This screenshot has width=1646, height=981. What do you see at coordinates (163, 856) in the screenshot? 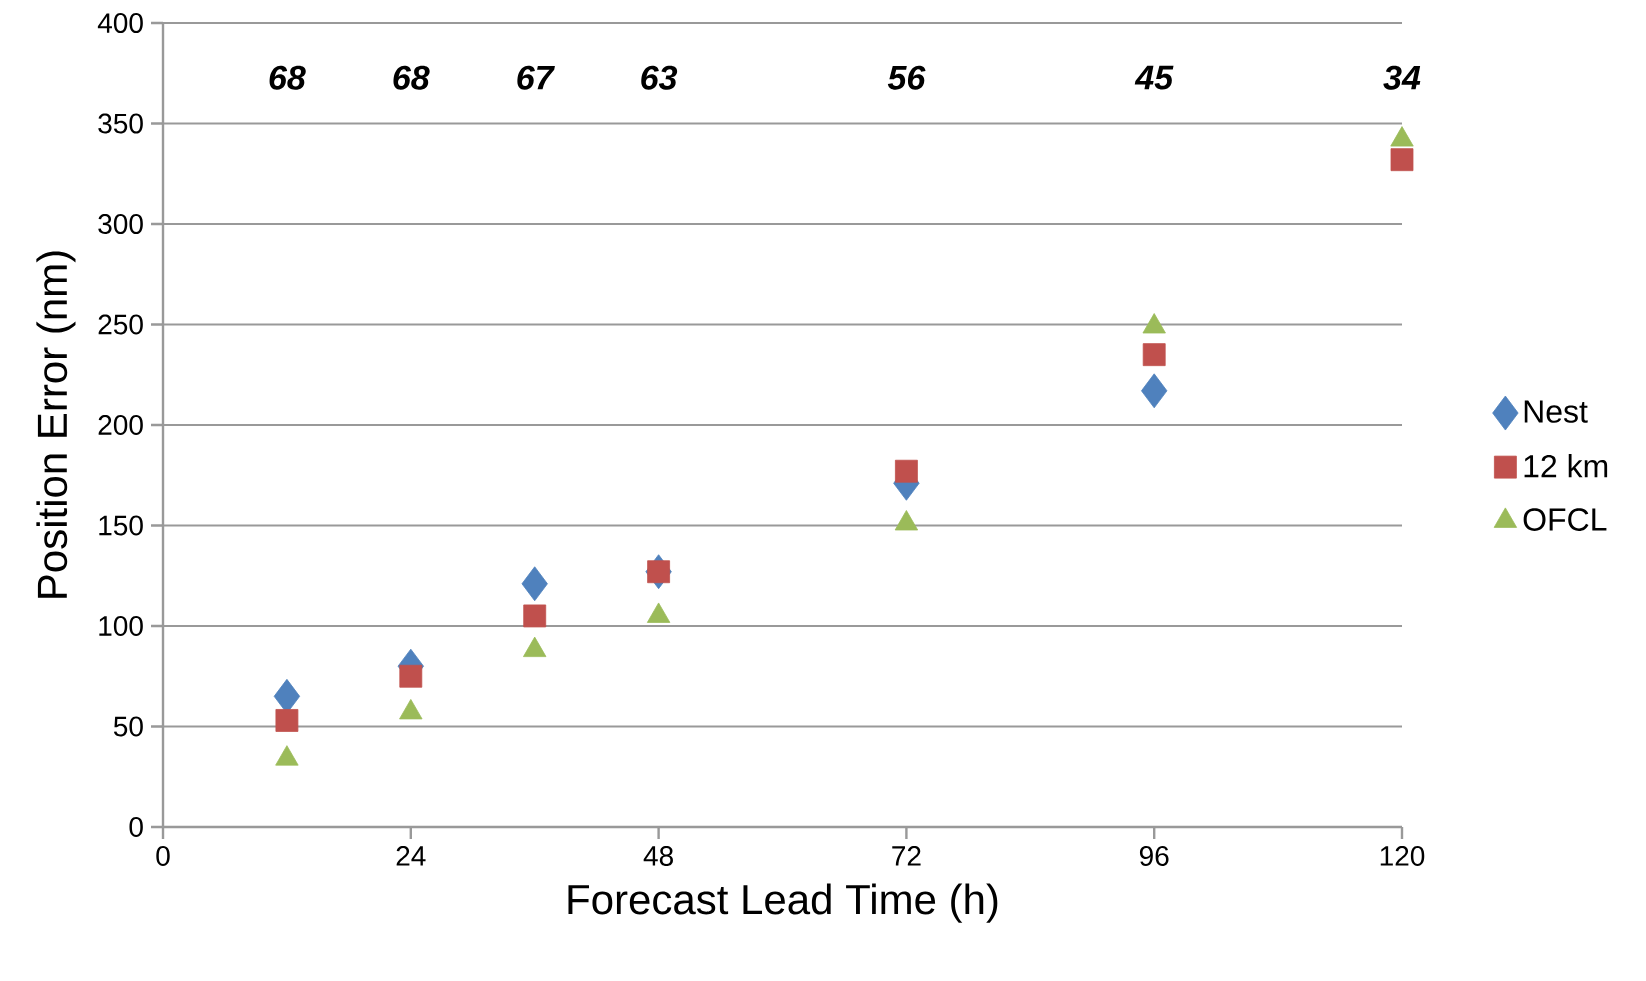
I see `x-tick-label: 0` at bounding box center [163, 856].